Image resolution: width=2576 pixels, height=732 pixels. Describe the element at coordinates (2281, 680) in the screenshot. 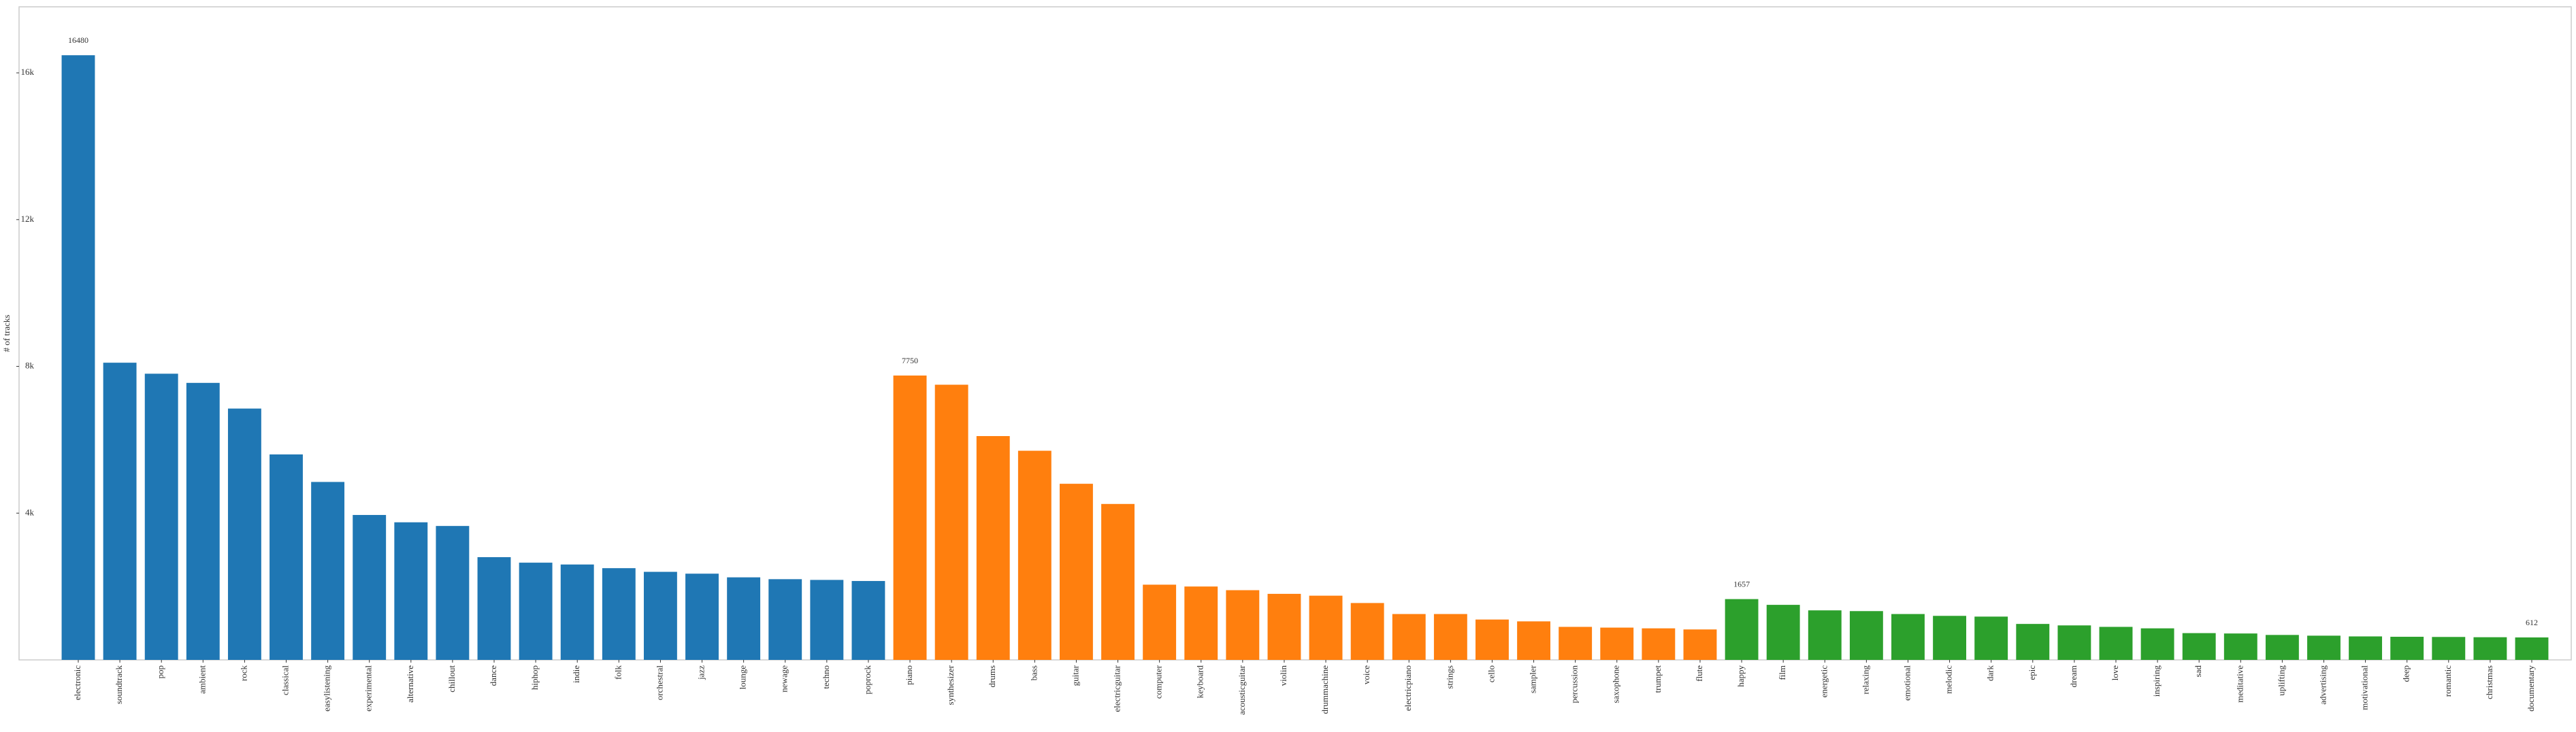

I see `x-tick-label-uplifting: uplifting` at that location.